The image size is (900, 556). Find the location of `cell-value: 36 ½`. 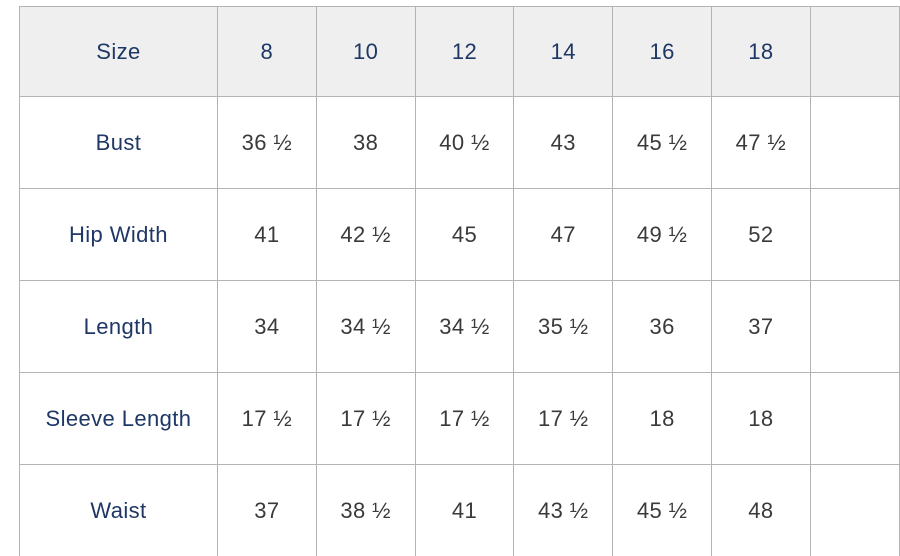

cell-value: 36 ½ is located at coordinates (266, 142).